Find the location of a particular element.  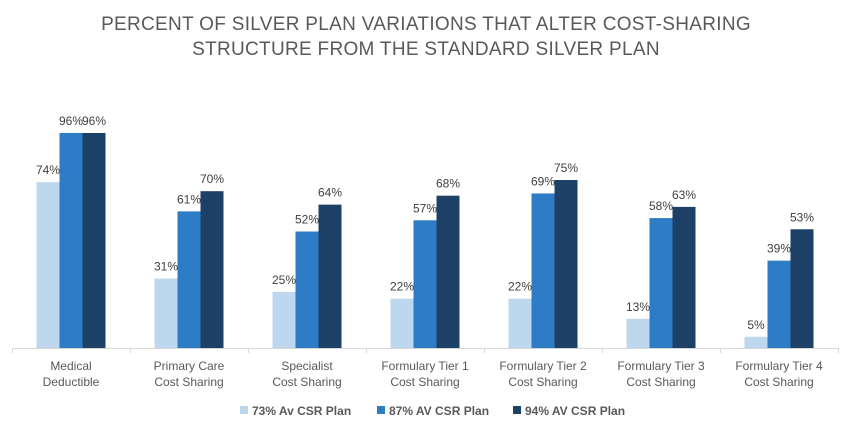

data-label: 70% is located at coordinates (212, 179).